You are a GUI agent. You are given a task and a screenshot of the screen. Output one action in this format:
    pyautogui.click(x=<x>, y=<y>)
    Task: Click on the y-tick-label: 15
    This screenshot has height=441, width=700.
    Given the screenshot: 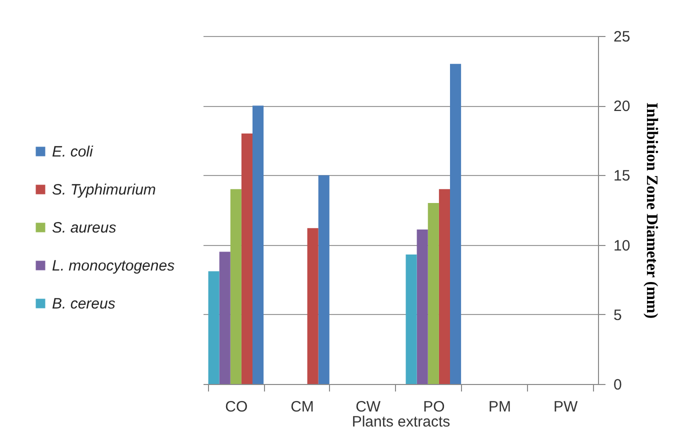 What is the action you would take?
    pyautogui.click(x=622, y=176)
    